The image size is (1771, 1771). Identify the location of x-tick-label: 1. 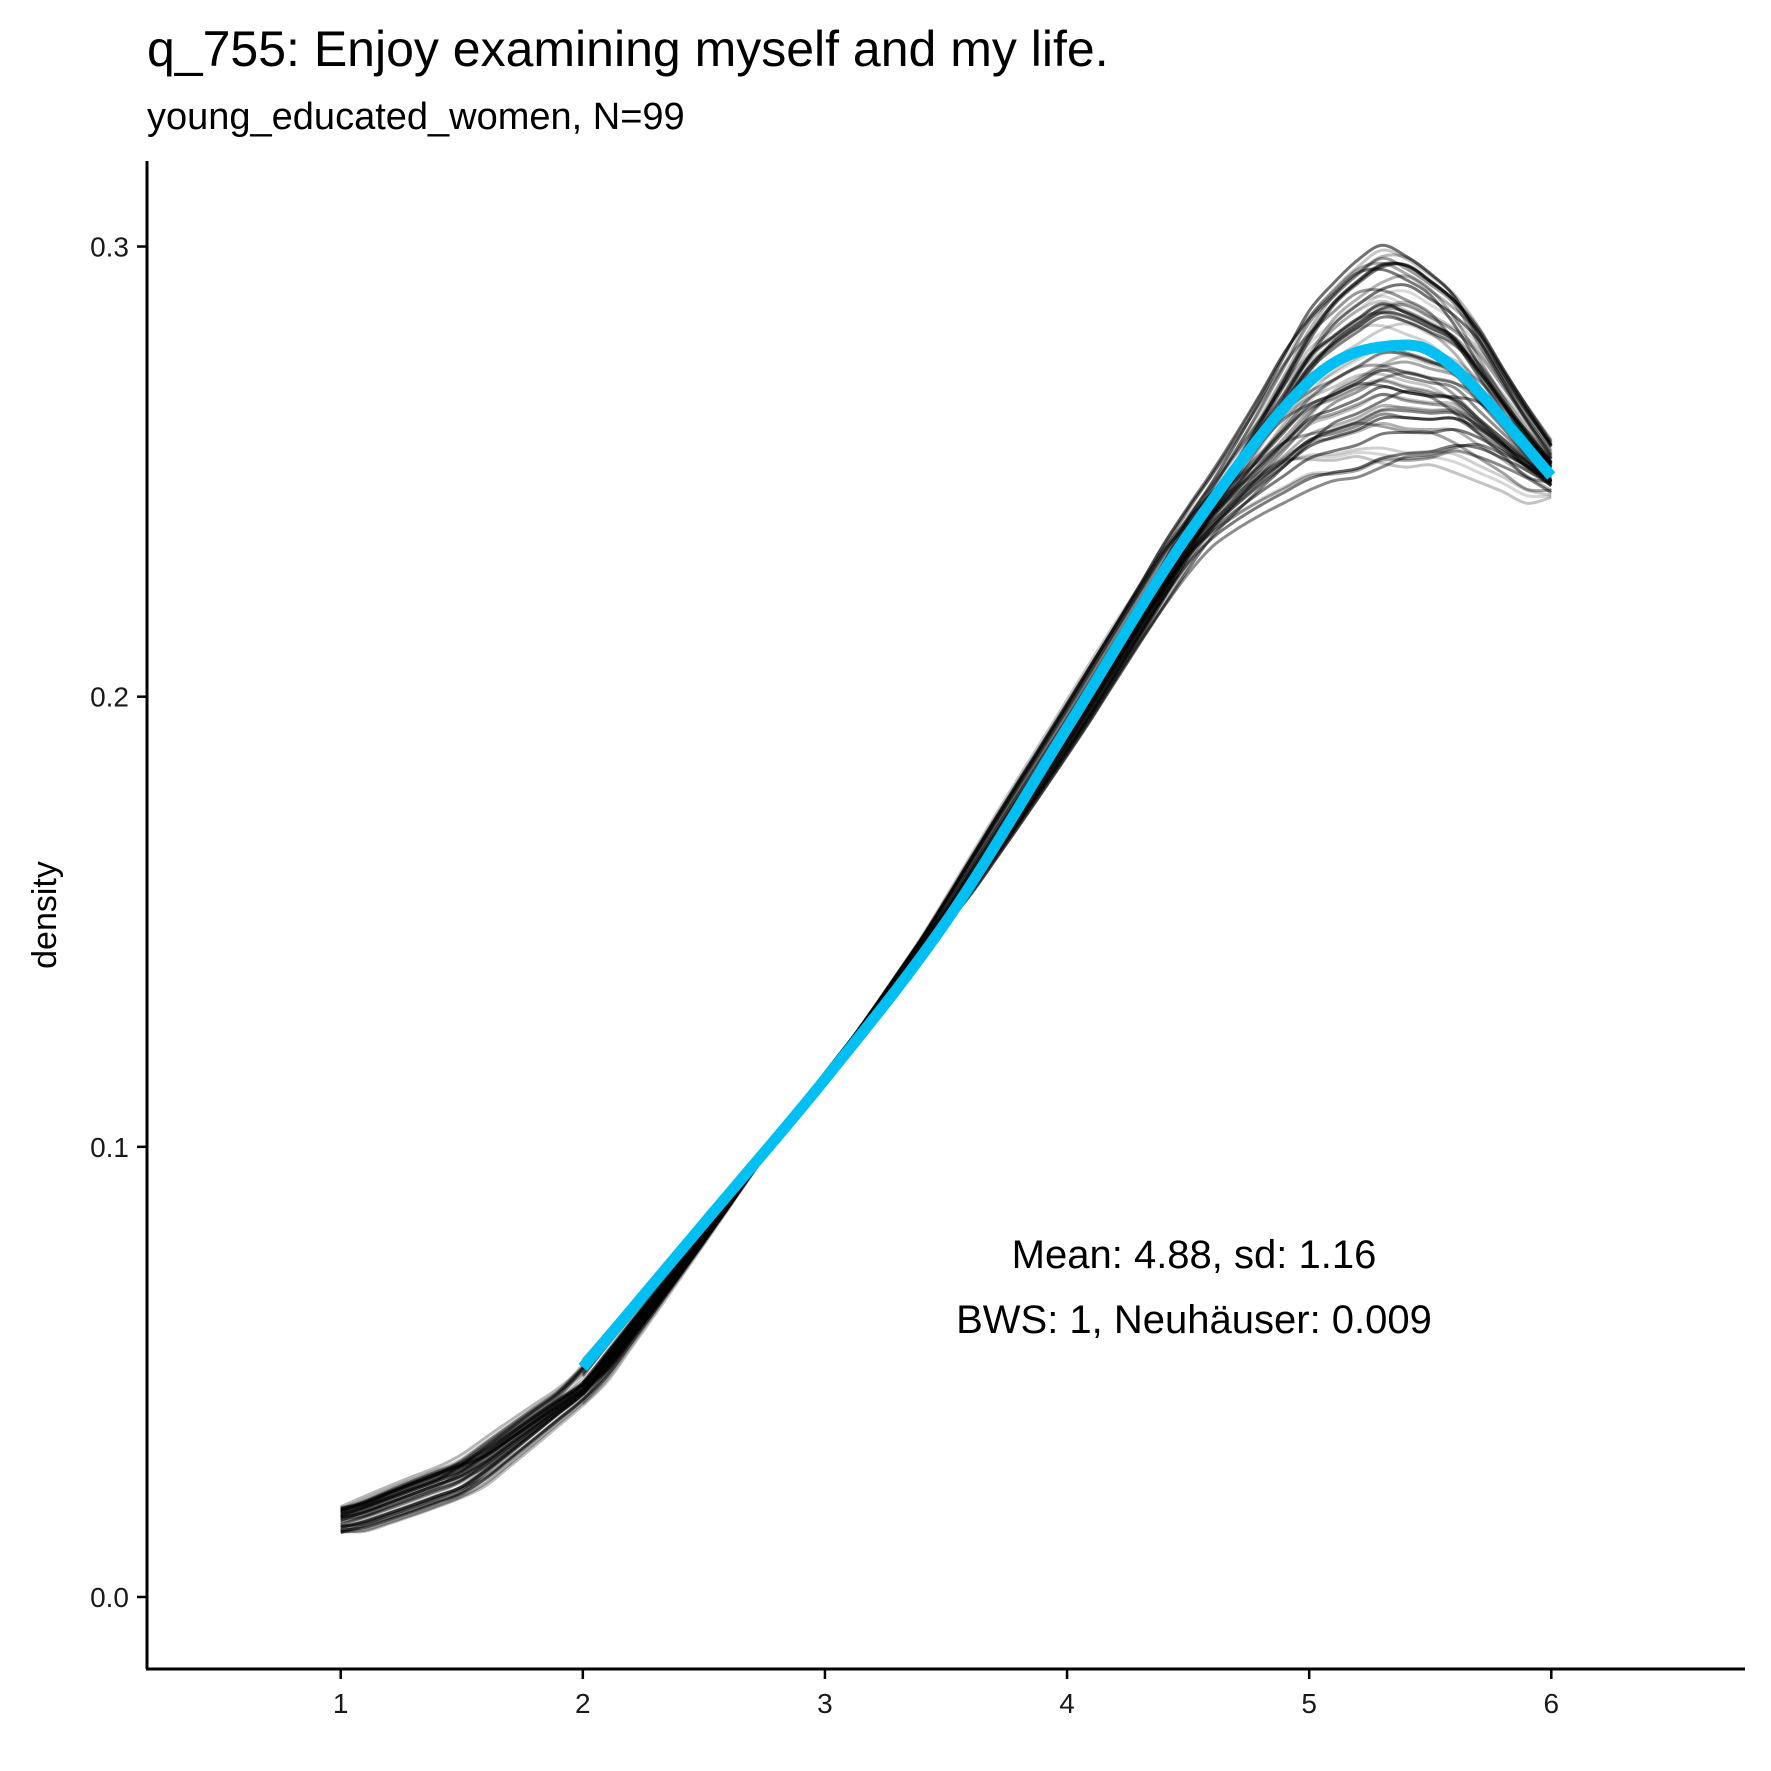
(341, 1703).